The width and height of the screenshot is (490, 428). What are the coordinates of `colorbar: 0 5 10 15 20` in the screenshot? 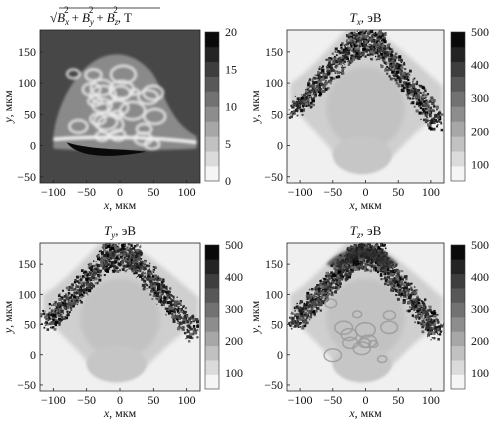 It's located at (220, 106).